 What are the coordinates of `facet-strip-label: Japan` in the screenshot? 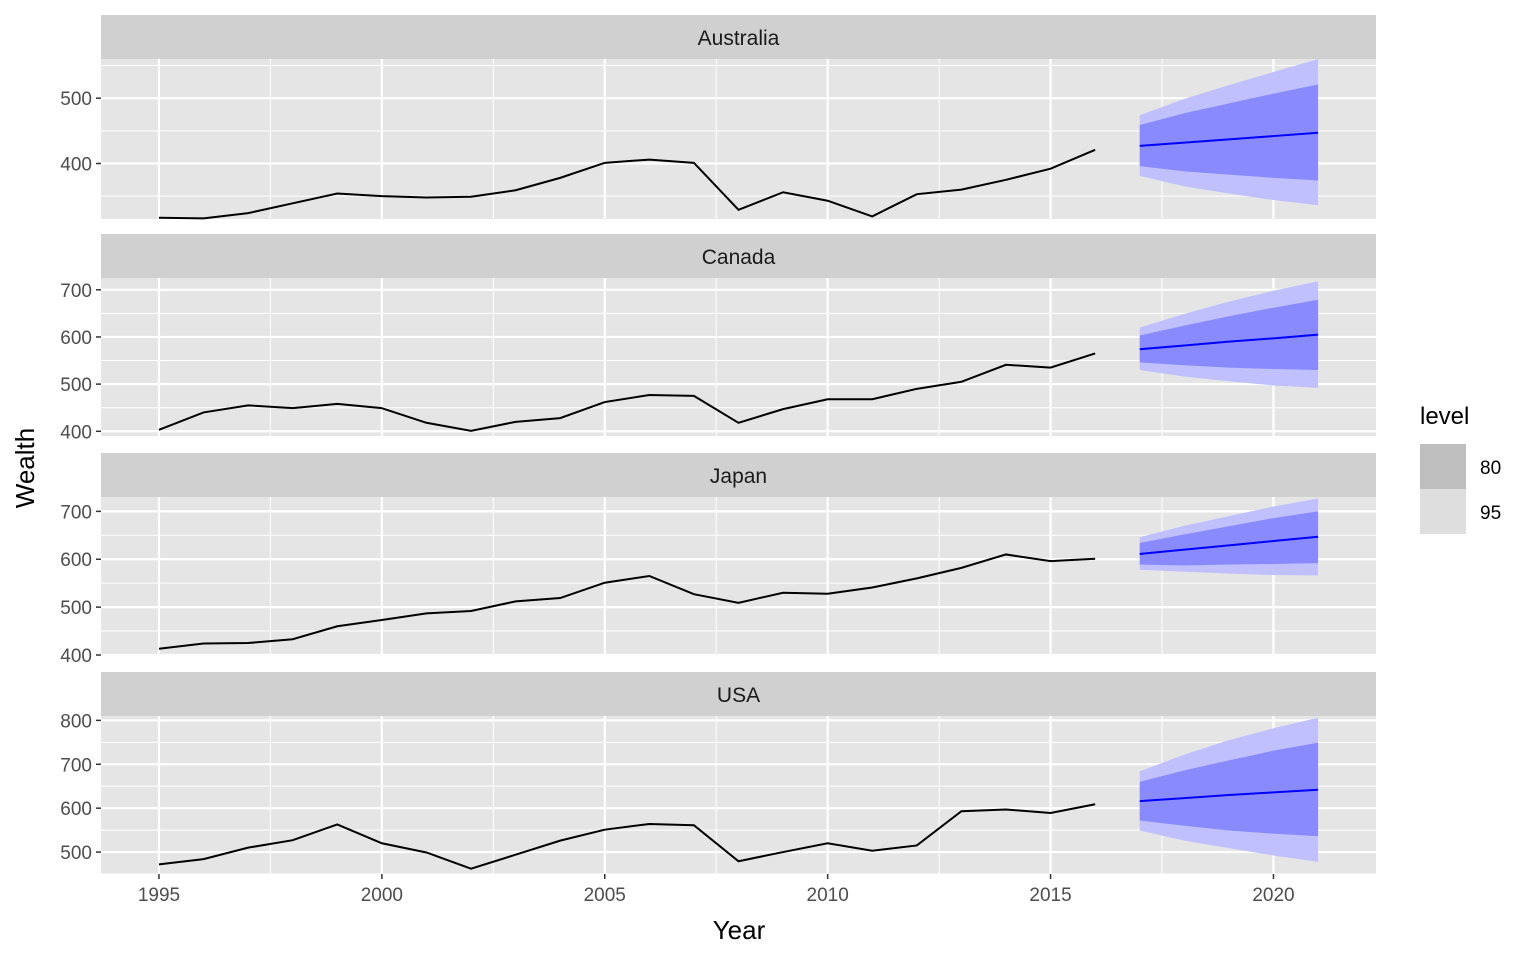 It's located at (738, 476).